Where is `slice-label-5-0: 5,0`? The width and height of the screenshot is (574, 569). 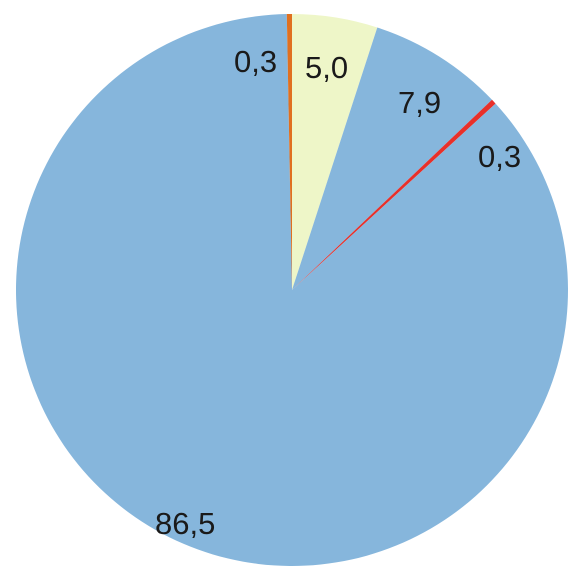 slice-label-5-0: 5,0 is located at coordinates (326, 67).